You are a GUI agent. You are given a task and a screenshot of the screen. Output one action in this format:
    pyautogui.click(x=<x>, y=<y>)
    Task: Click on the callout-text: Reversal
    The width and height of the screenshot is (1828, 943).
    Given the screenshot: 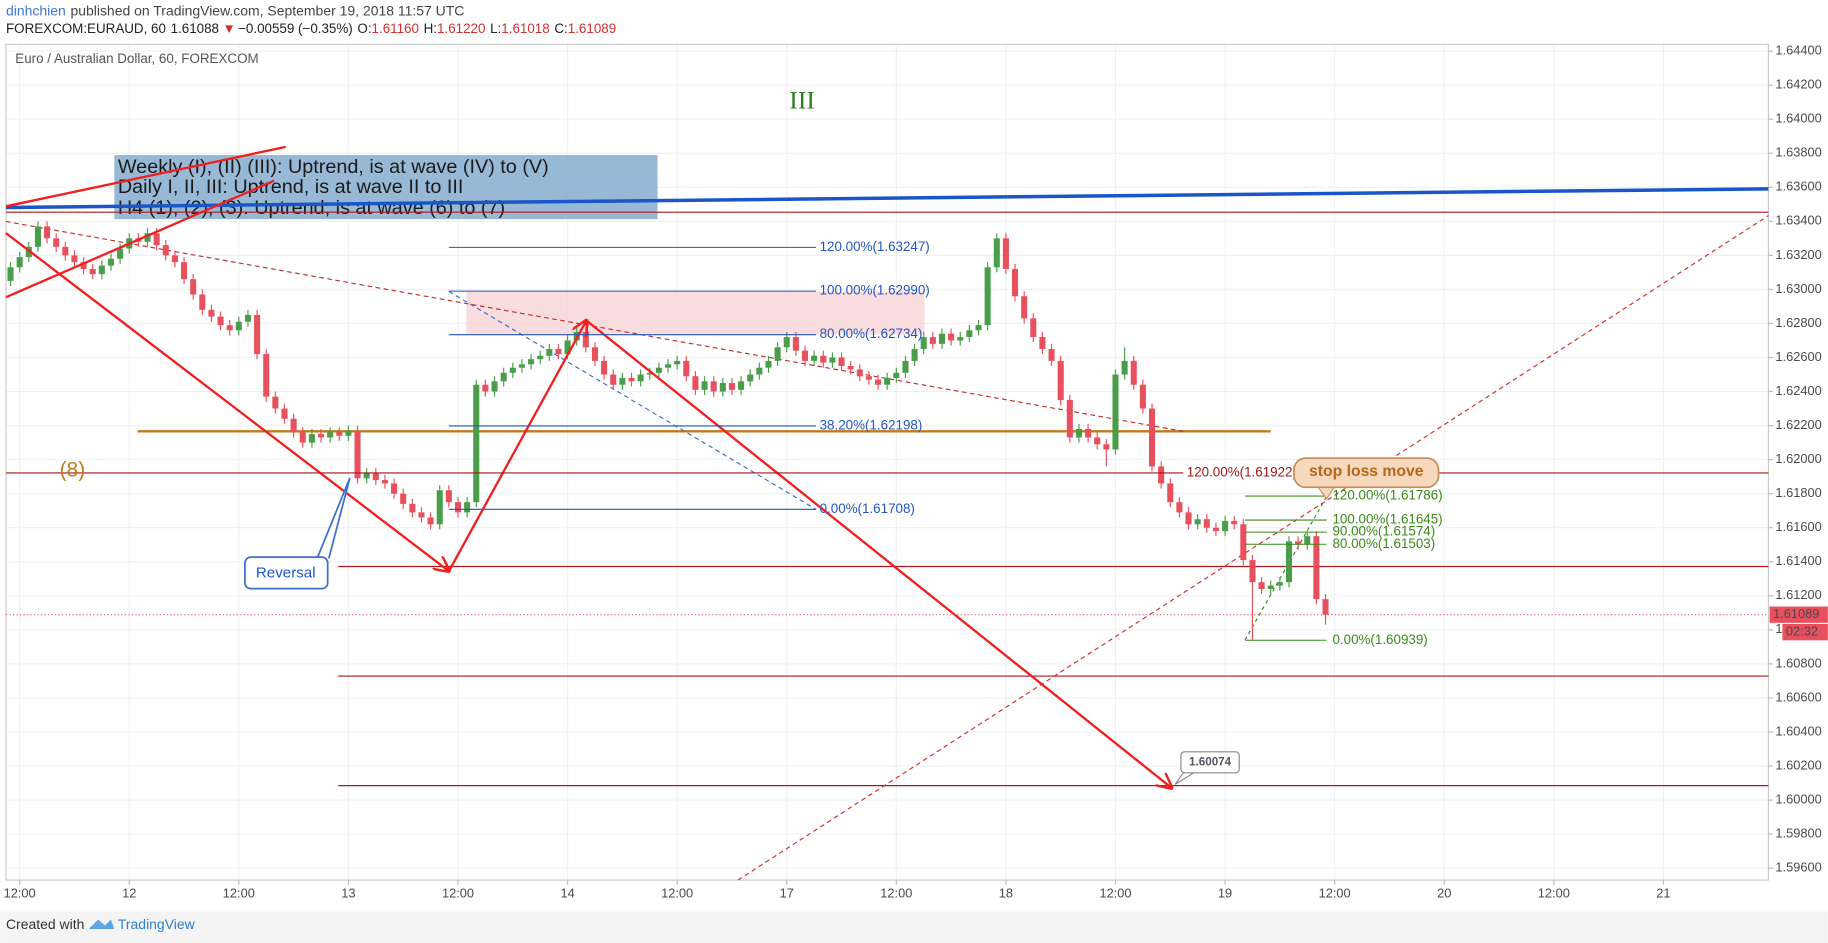 What is the action you would take?
    pyautogui.click(x=286, y=572)
    